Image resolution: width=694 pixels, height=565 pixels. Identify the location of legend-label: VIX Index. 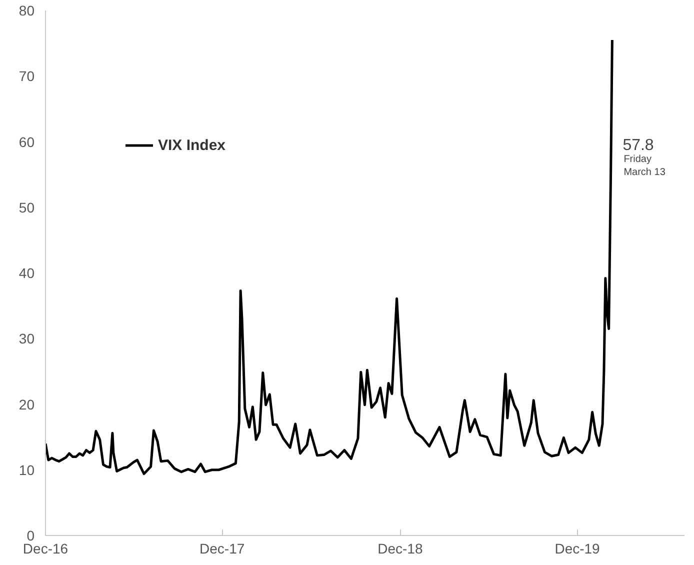
(192, 145).